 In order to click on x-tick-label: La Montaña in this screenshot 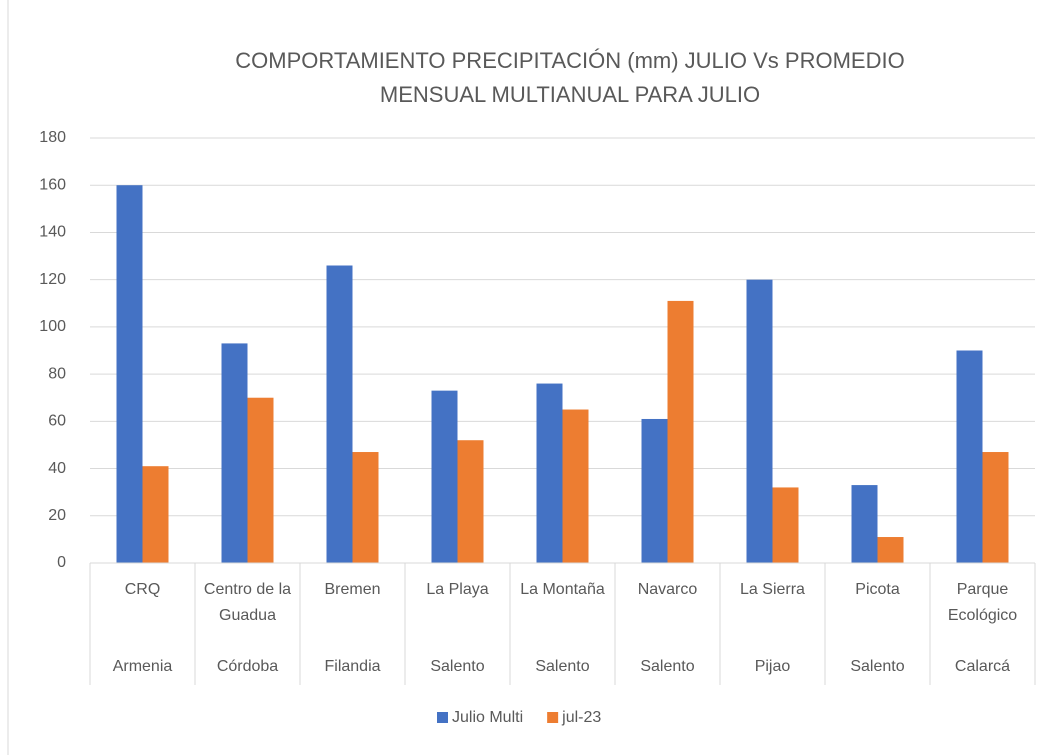, I will do `click(562, 589)`.